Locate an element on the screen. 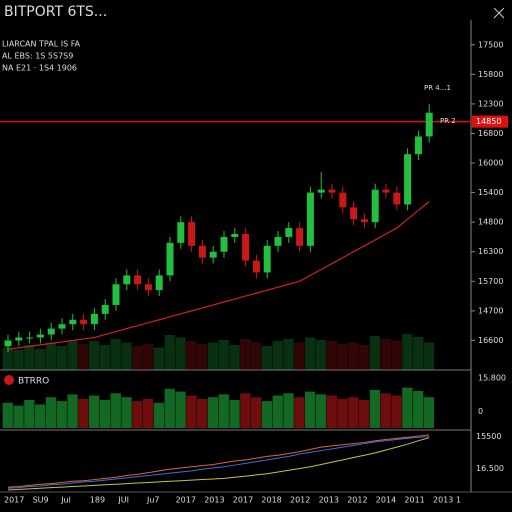 This screenshot has height=512, width=512. y-tick-label: 15500 is located at coordinates (488, 436).